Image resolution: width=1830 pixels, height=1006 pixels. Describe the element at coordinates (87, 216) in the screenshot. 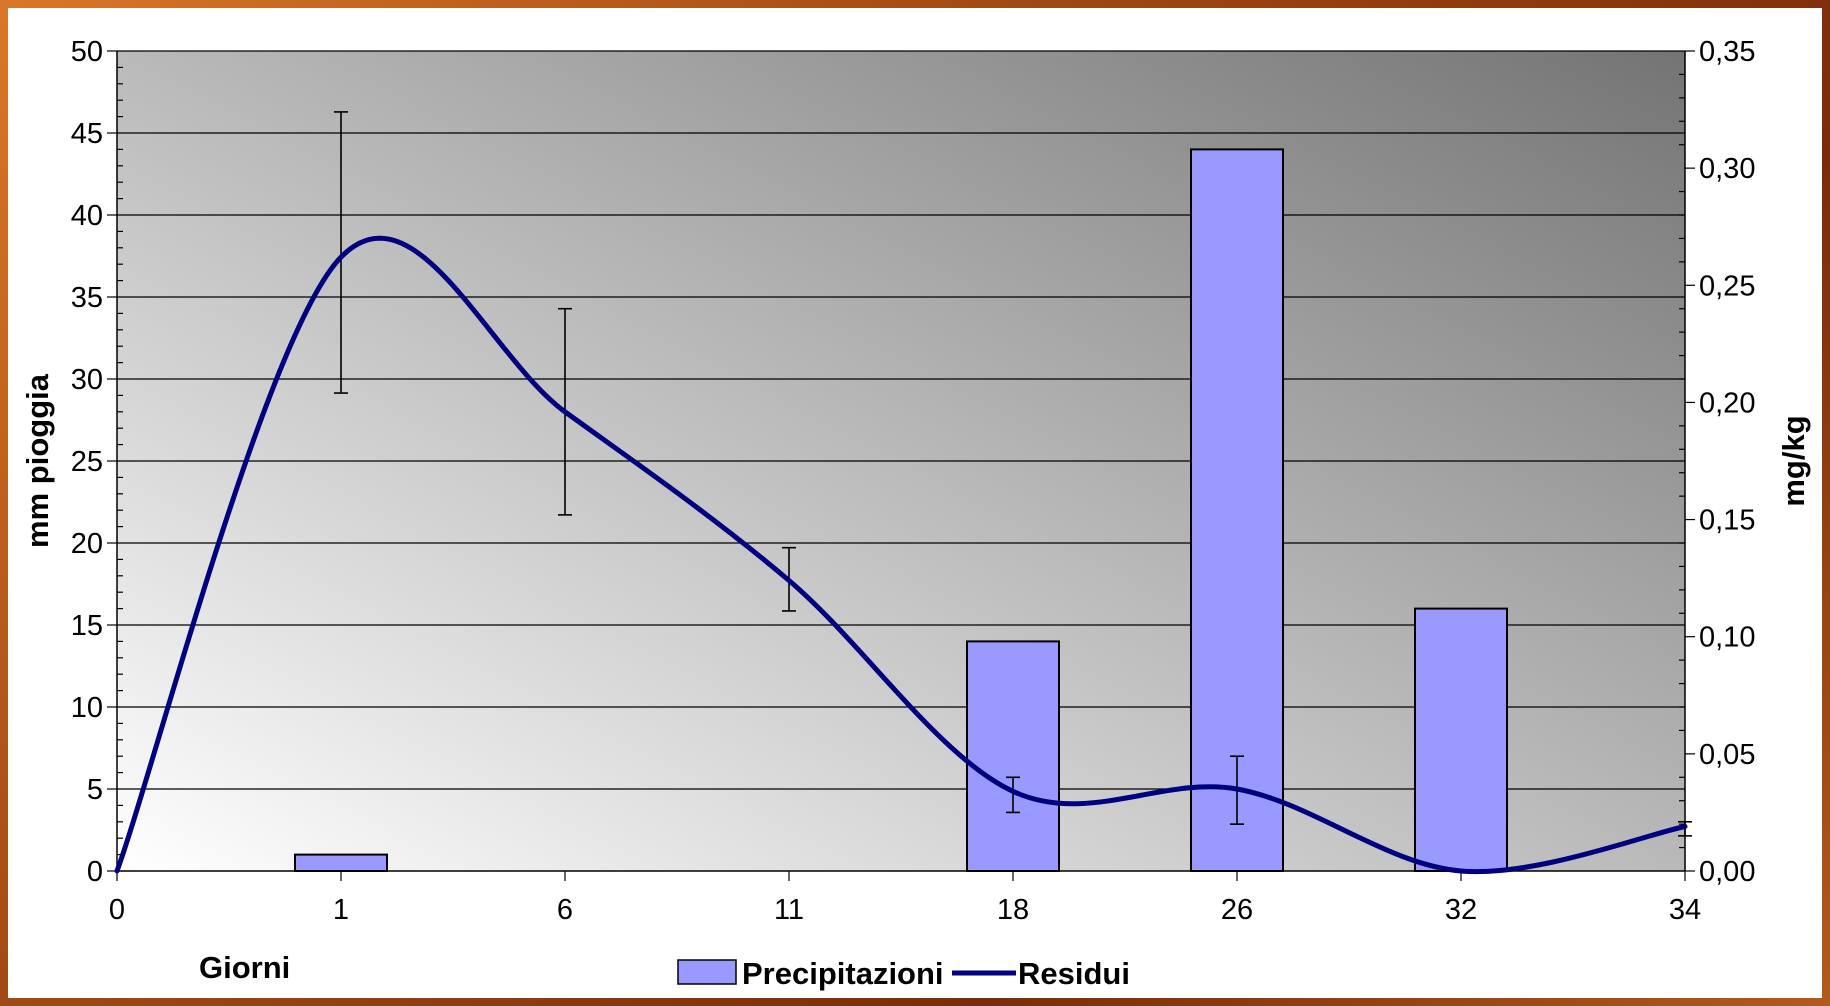

I see `y-left-tick-label: 40` at that location.